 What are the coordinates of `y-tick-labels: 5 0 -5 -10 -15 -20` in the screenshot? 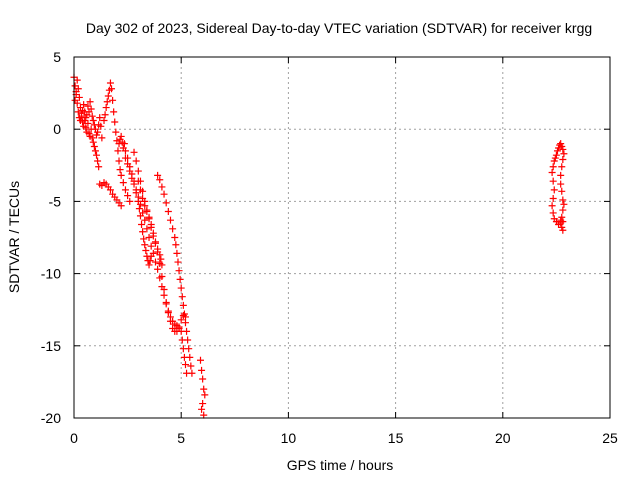 It's located at (51, 237).